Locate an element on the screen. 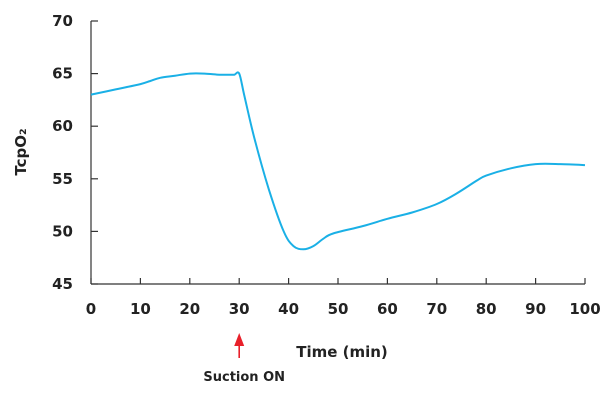 This screenshot has width=602, height=397. y-tick-label: 50 is located at coordinates (62, 231).